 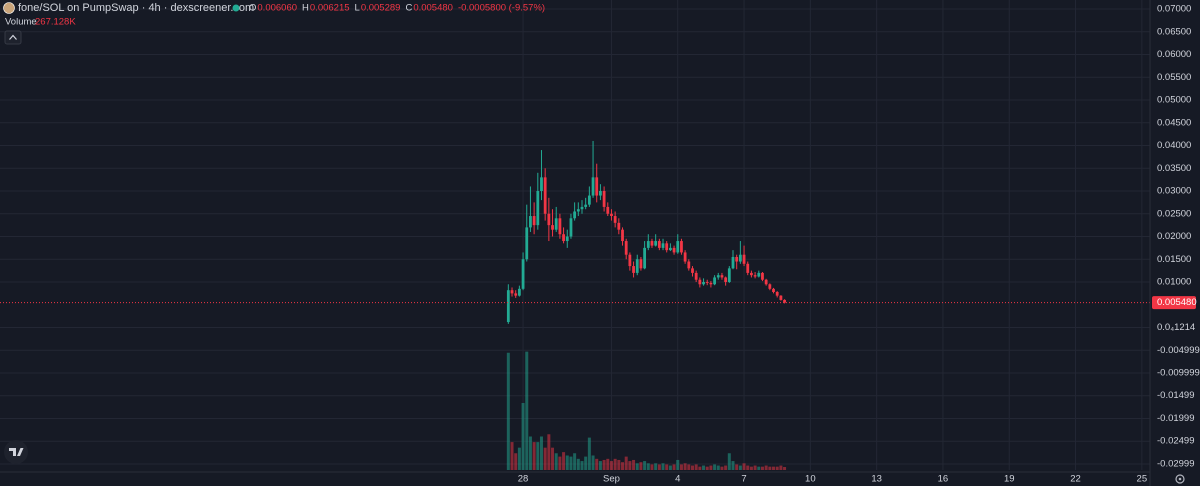 What do you see at coordinates (1174, 145) in the screenshot?
I see `y-tick-label: 0.04000` at bounding box center [1174, 145].